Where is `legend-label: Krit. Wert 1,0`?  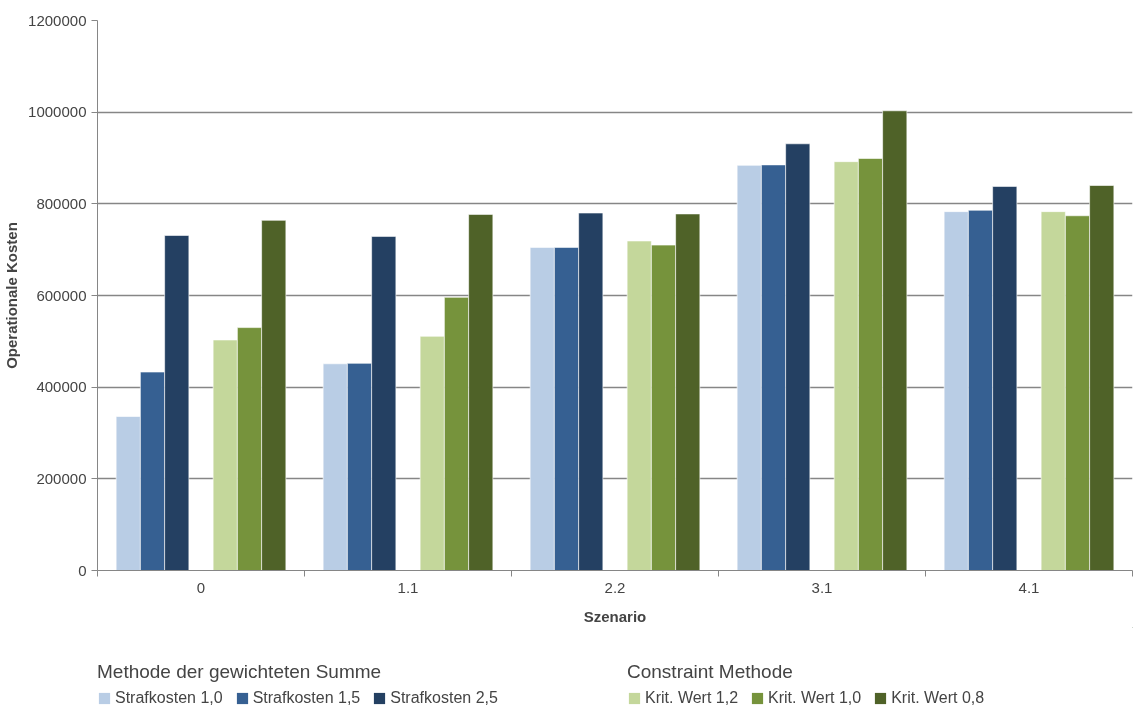 legend-label: Krit. Wert 1,0 is located at coordinates (815, 698).